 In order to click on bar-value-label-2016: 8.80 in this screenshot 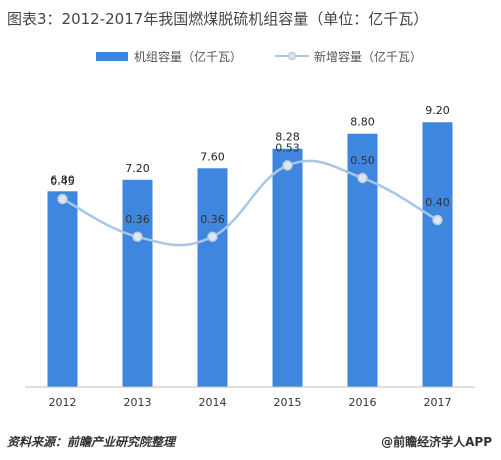, I will do `click(362, 122)`.